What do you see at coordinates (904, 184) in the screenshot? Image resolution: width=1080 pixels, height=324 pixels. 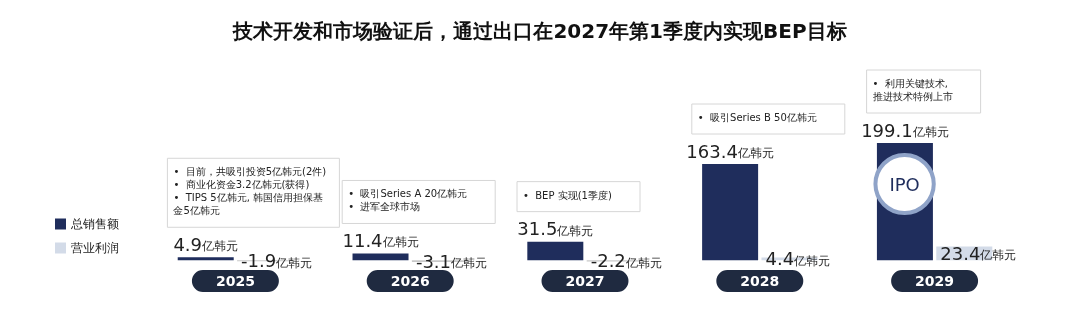 I see `annotation: IPO` at bounding box center [904, 184].